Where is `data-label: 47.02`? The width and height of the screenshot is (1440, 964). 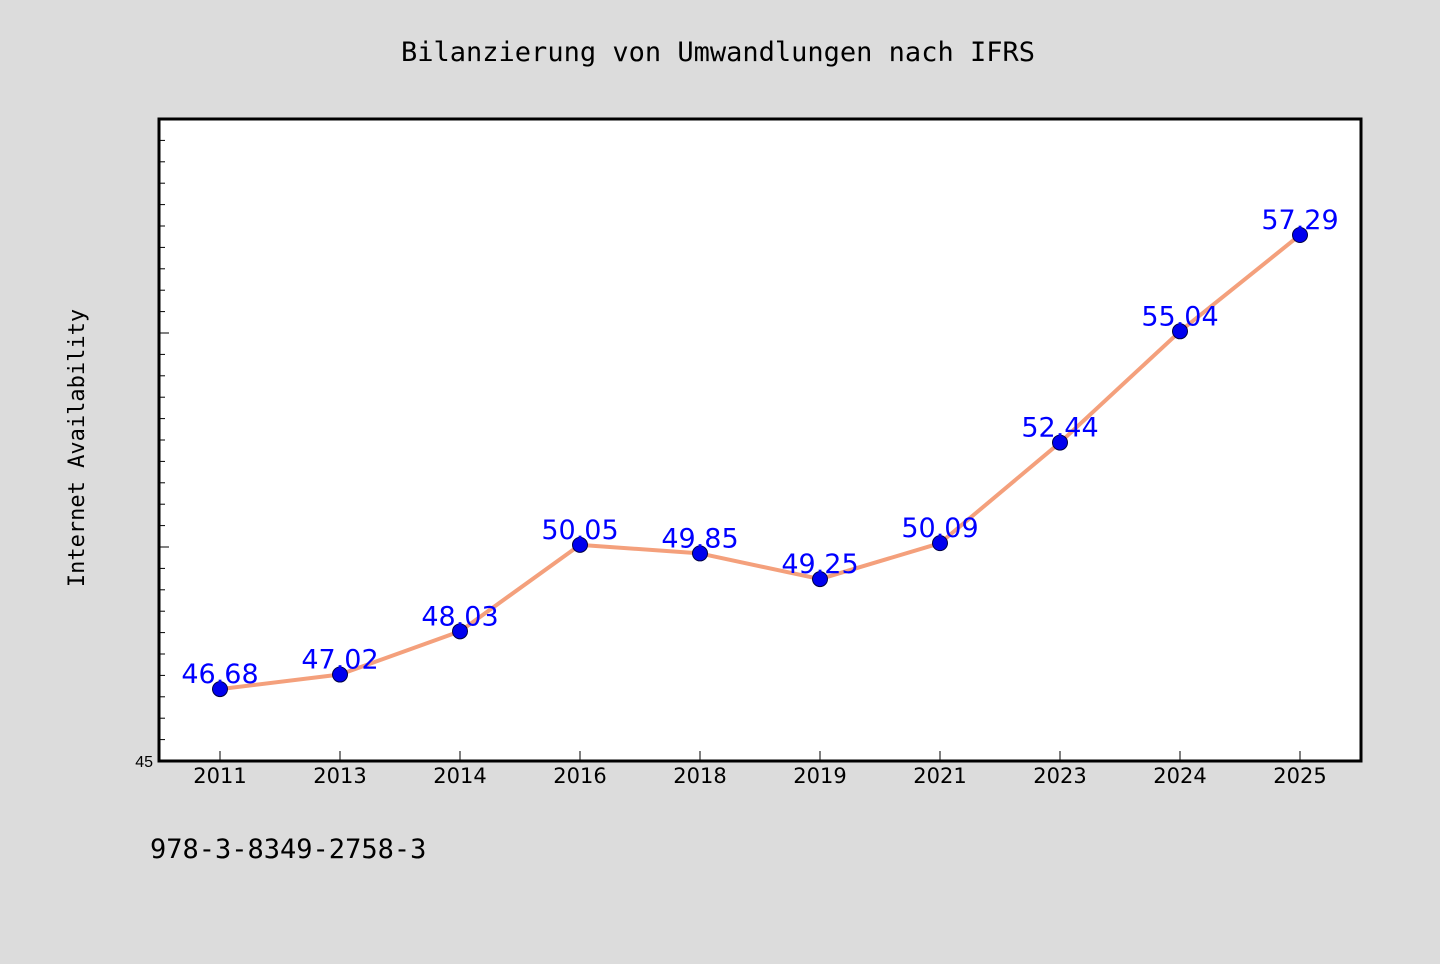
data-label: 47.02 is located at coordinates (339, 660).